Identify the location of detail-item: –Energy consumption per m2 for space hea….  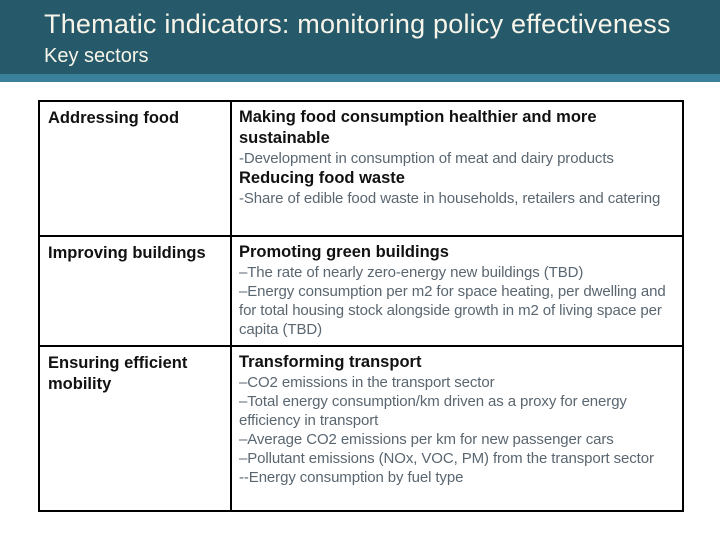
(452, 310).